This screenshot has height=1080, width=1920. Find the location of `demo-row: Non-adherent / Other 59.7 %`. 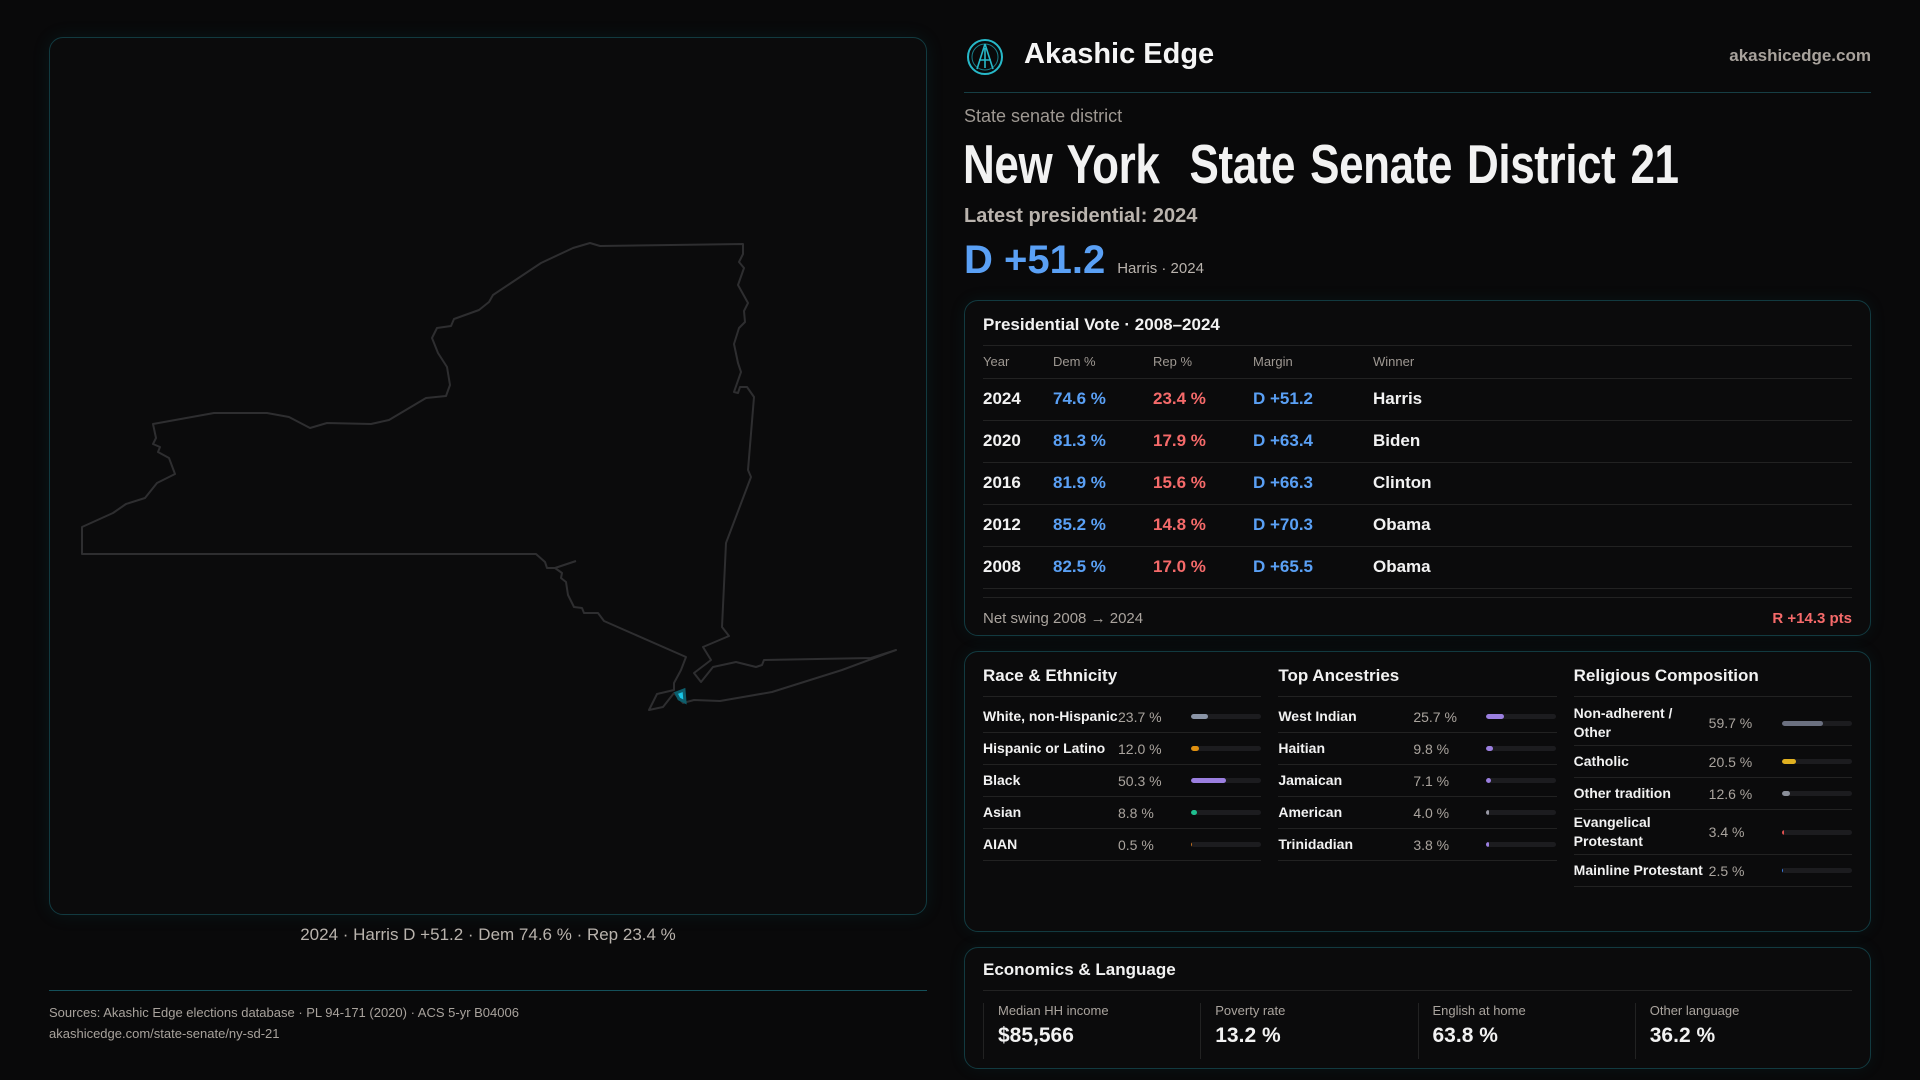

demo-row: Non-adherent / Other 59.7 % is located at coordinates (1712, 723).